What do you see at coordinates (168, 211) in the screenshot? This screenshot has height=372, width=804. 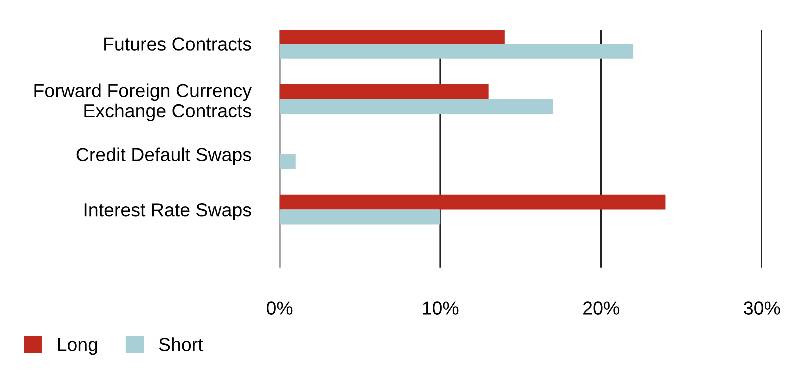 I see `y-tick-label: Interest Rate Swaps` at bounding box center [168, 211].